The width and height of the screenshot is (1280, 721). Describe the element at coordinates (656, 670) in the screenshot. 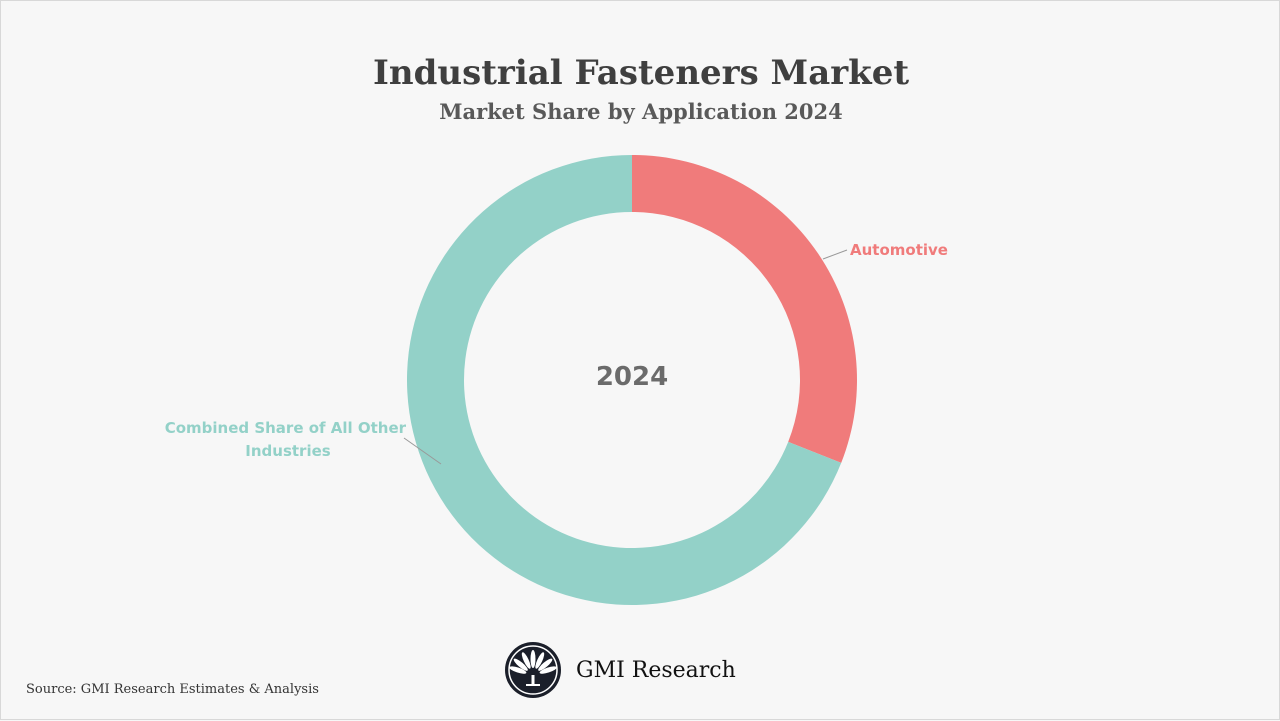

I see `logo-text: GMI Research` at that location.